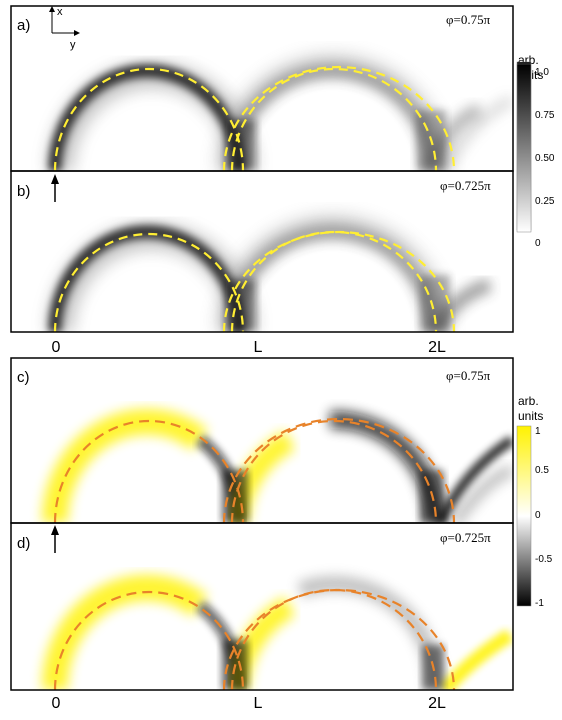  I want to click on dashed-arc-a3, so click(339, 118).